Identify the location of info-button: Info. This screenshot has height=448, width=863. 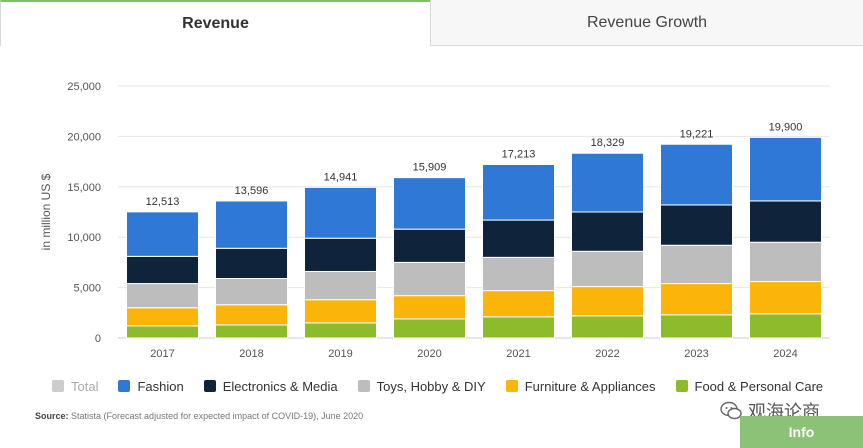
(801, 432).